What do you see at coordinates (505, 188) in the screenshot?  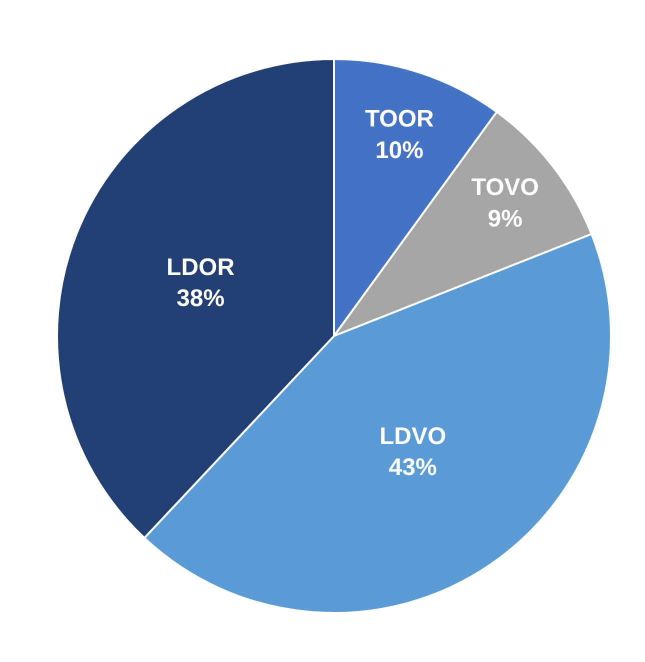 I see `slice-label: TOVO` at bounding box center [505, 188].